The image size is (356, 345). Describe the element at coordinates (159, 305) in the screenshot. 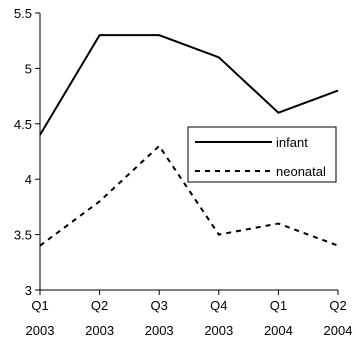

I see `x-tick-label-quarter: Q3` at that location.